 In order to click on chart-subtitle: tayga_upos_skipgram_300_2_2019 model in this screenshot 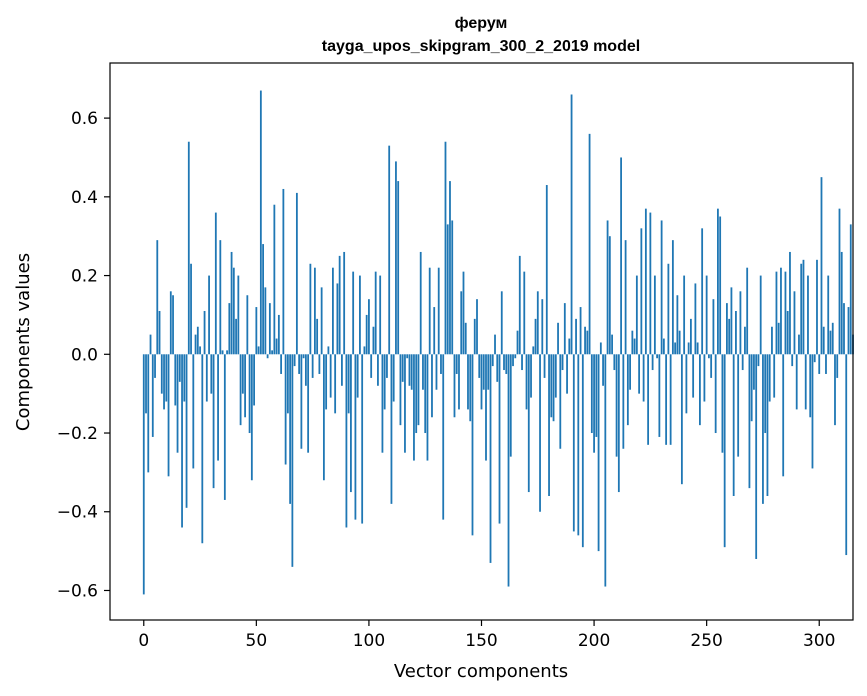, I will do `click(481, 46)`.